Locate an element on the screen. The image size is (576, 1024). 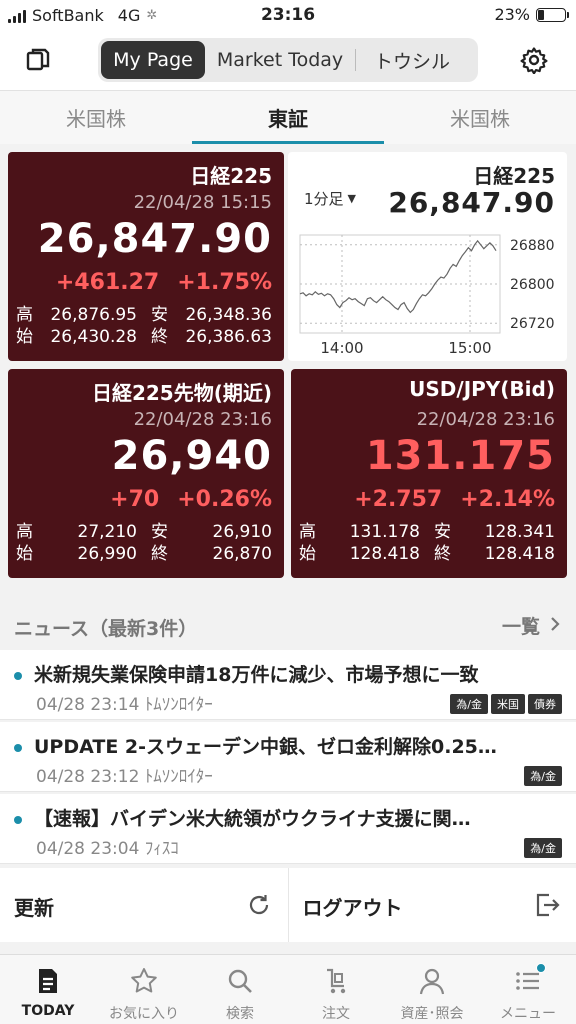
status-left: SoftBank 4G ✲ is located at coordinates (82, 15).